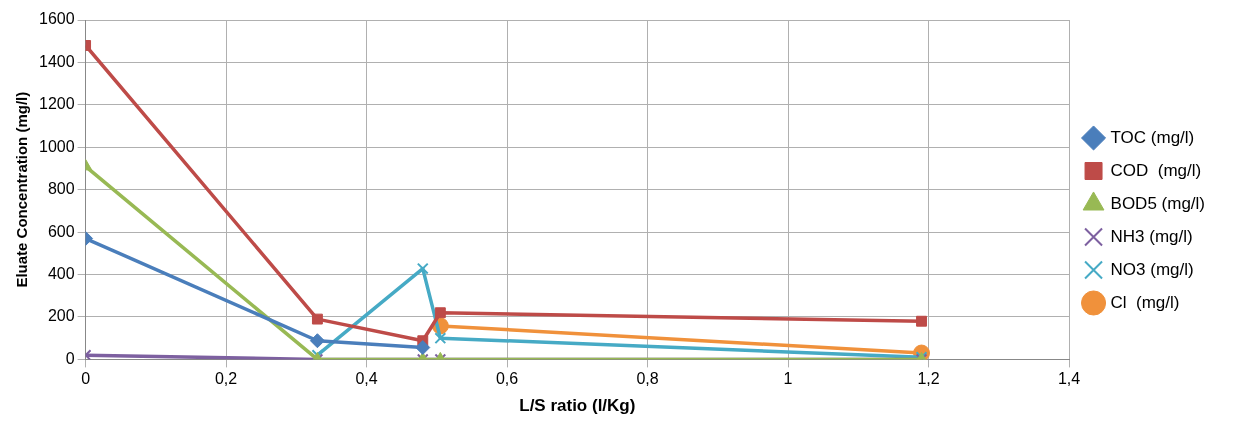  What do you see at coordinates (226, 379) in the screenshot?
I see `x-tick-label: 0,2` at bounding box center [226, 379].